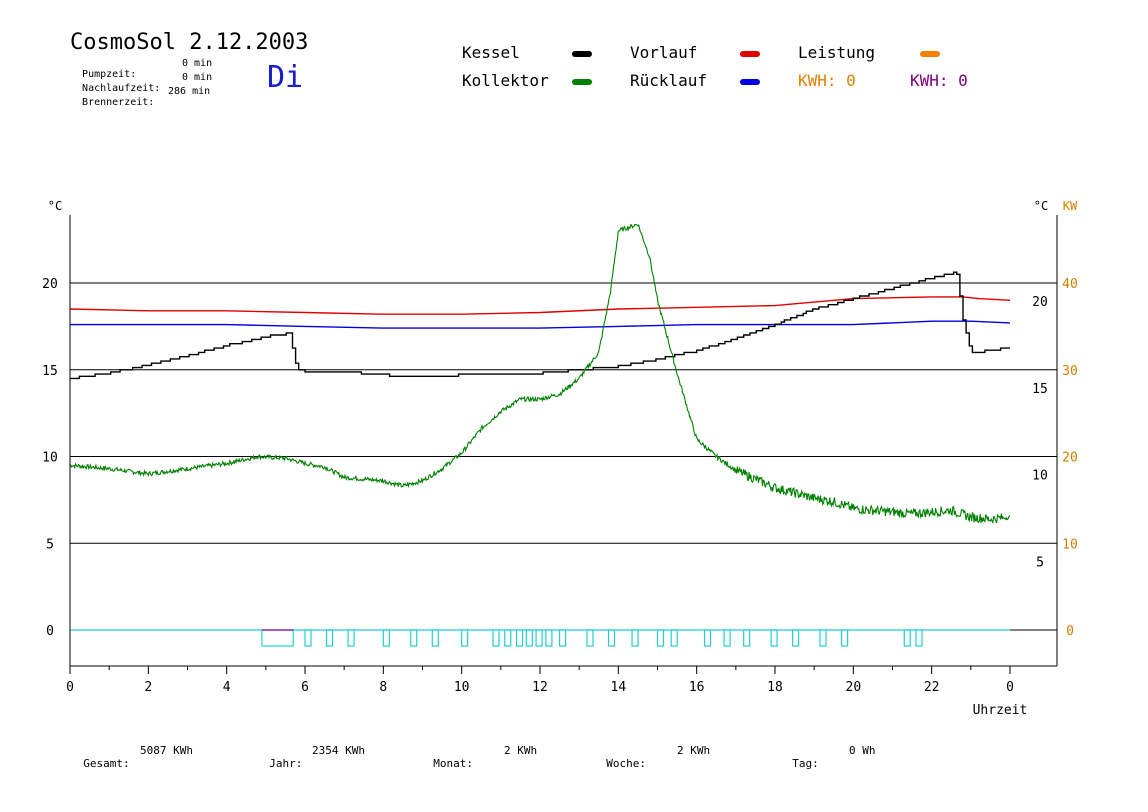 This screenshot has width=1148, height=812. Describe the element at coordinates (189, 91) in the screenshot. I see `stat-value: 286 min` at that location.